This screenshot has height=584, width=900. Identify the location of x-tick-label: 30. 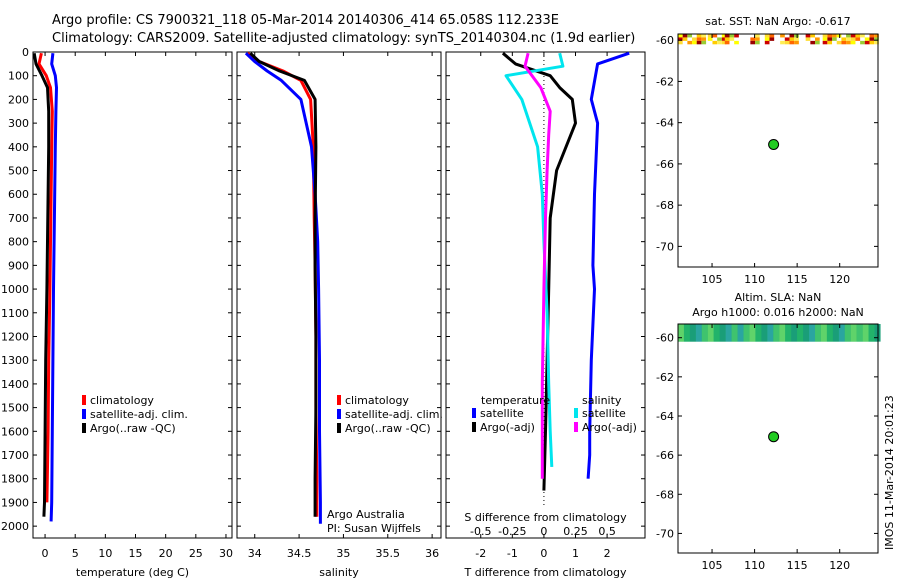
(226, 553).